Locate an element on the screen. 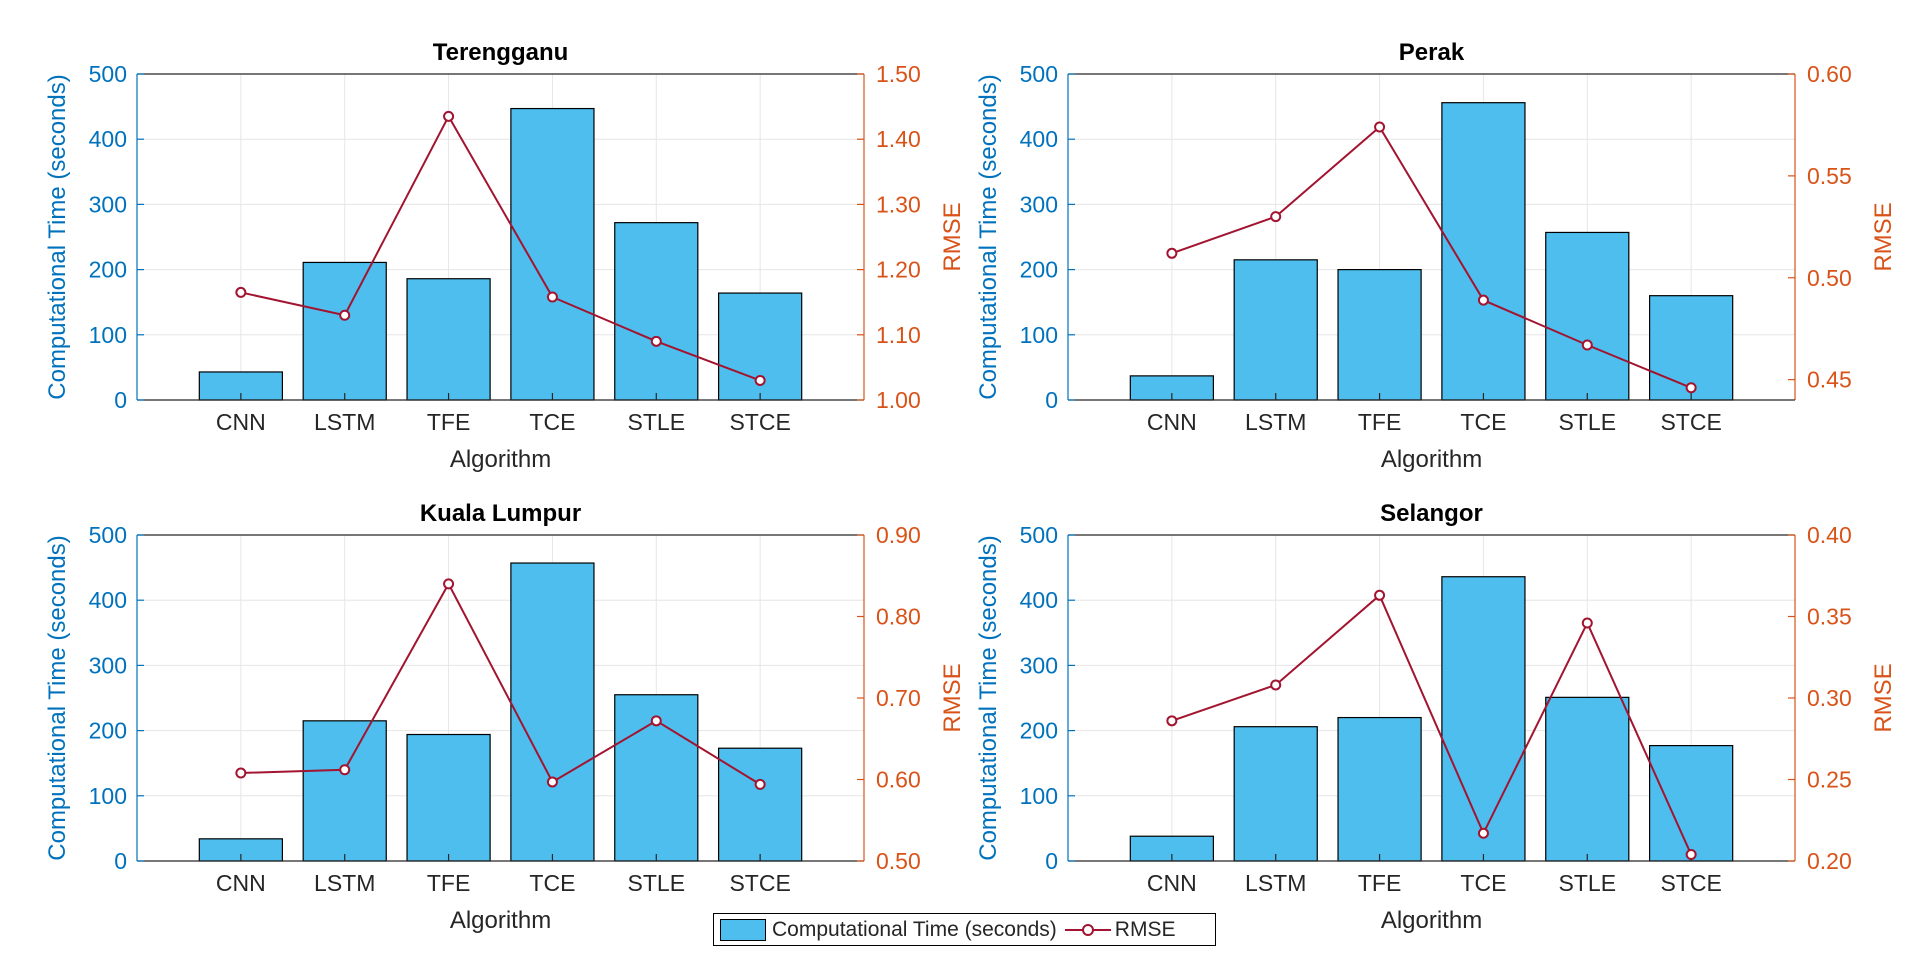 Image resolution: width=1920 pixels, height=963 pixels. bar-lstm is located at coordinates (344, 331).